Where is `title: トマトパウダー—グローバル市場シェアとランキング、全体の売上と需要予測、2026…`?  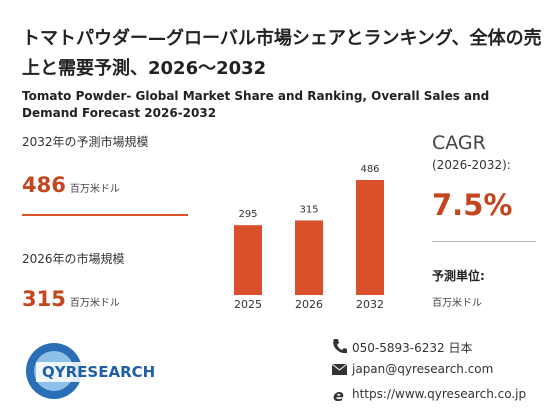
title: トマトパウダー—グローバル市場シェアとランキング、全体の売上と需要予測、2026… is located at coordinates (282, 53).